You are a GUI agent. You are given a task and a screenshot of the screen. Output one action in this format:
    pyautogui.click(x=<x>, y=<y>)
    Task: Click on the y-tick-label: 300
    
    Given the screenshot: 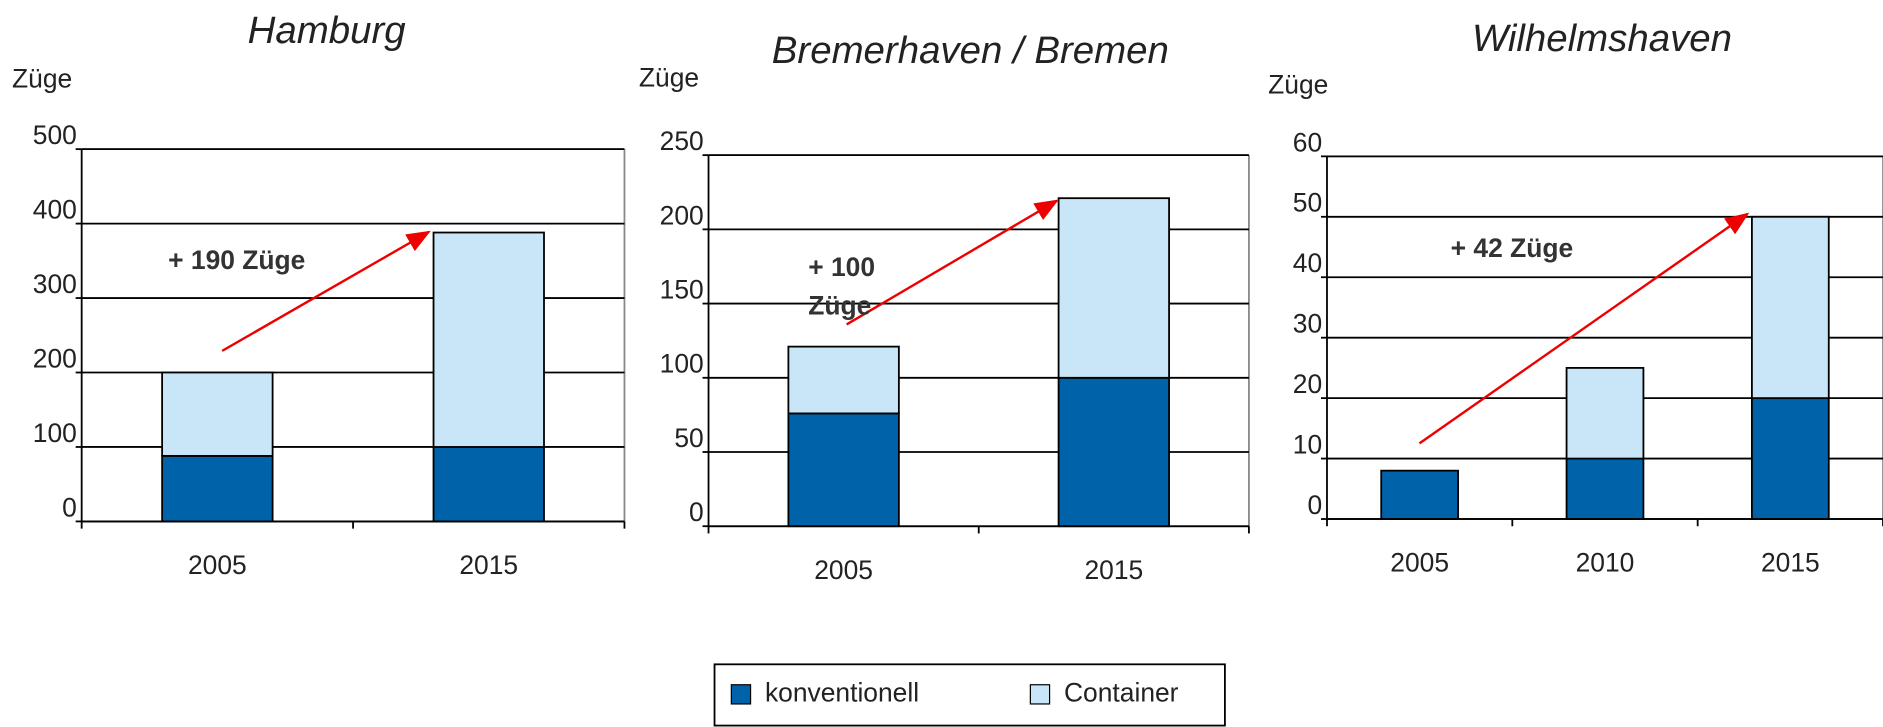 What is the action you would take?
    pyautogui.click(x=55, y=284)
    